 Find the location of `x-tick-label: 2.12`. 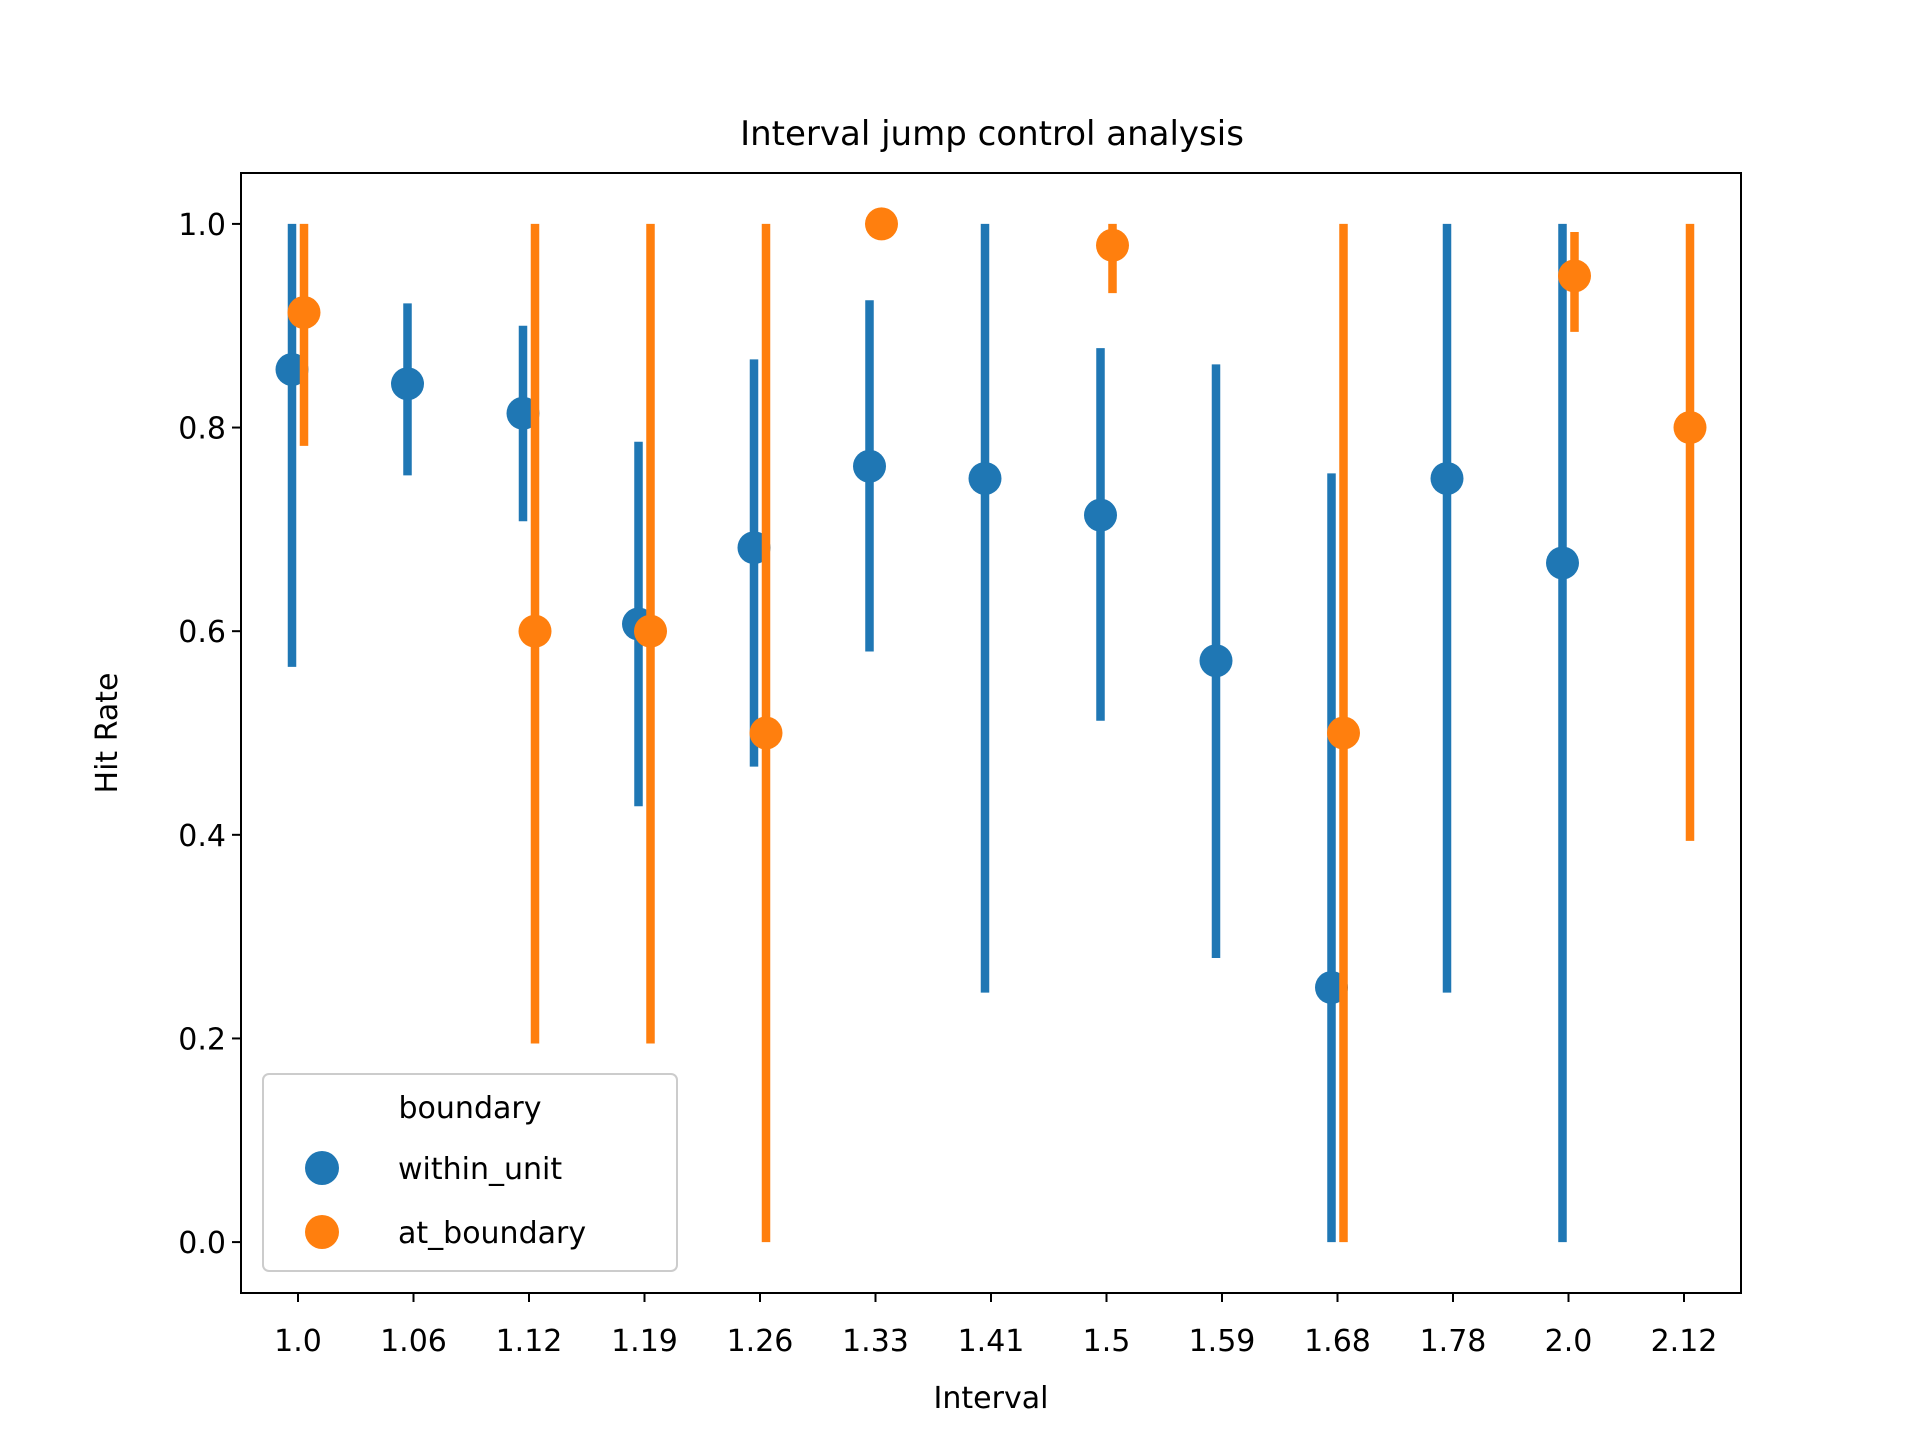

x-tick-label: 2.12 is located at coordinates (1684, 1341).